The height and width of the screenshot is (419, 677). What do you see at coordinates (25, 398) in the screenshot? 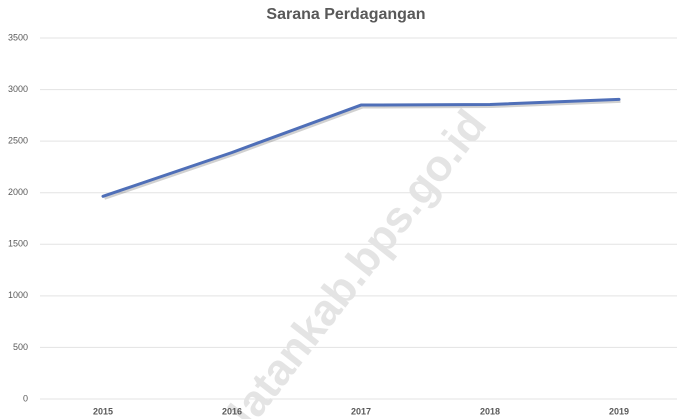
I see `y-tick-label: 0` at bounding box center [25, 398].